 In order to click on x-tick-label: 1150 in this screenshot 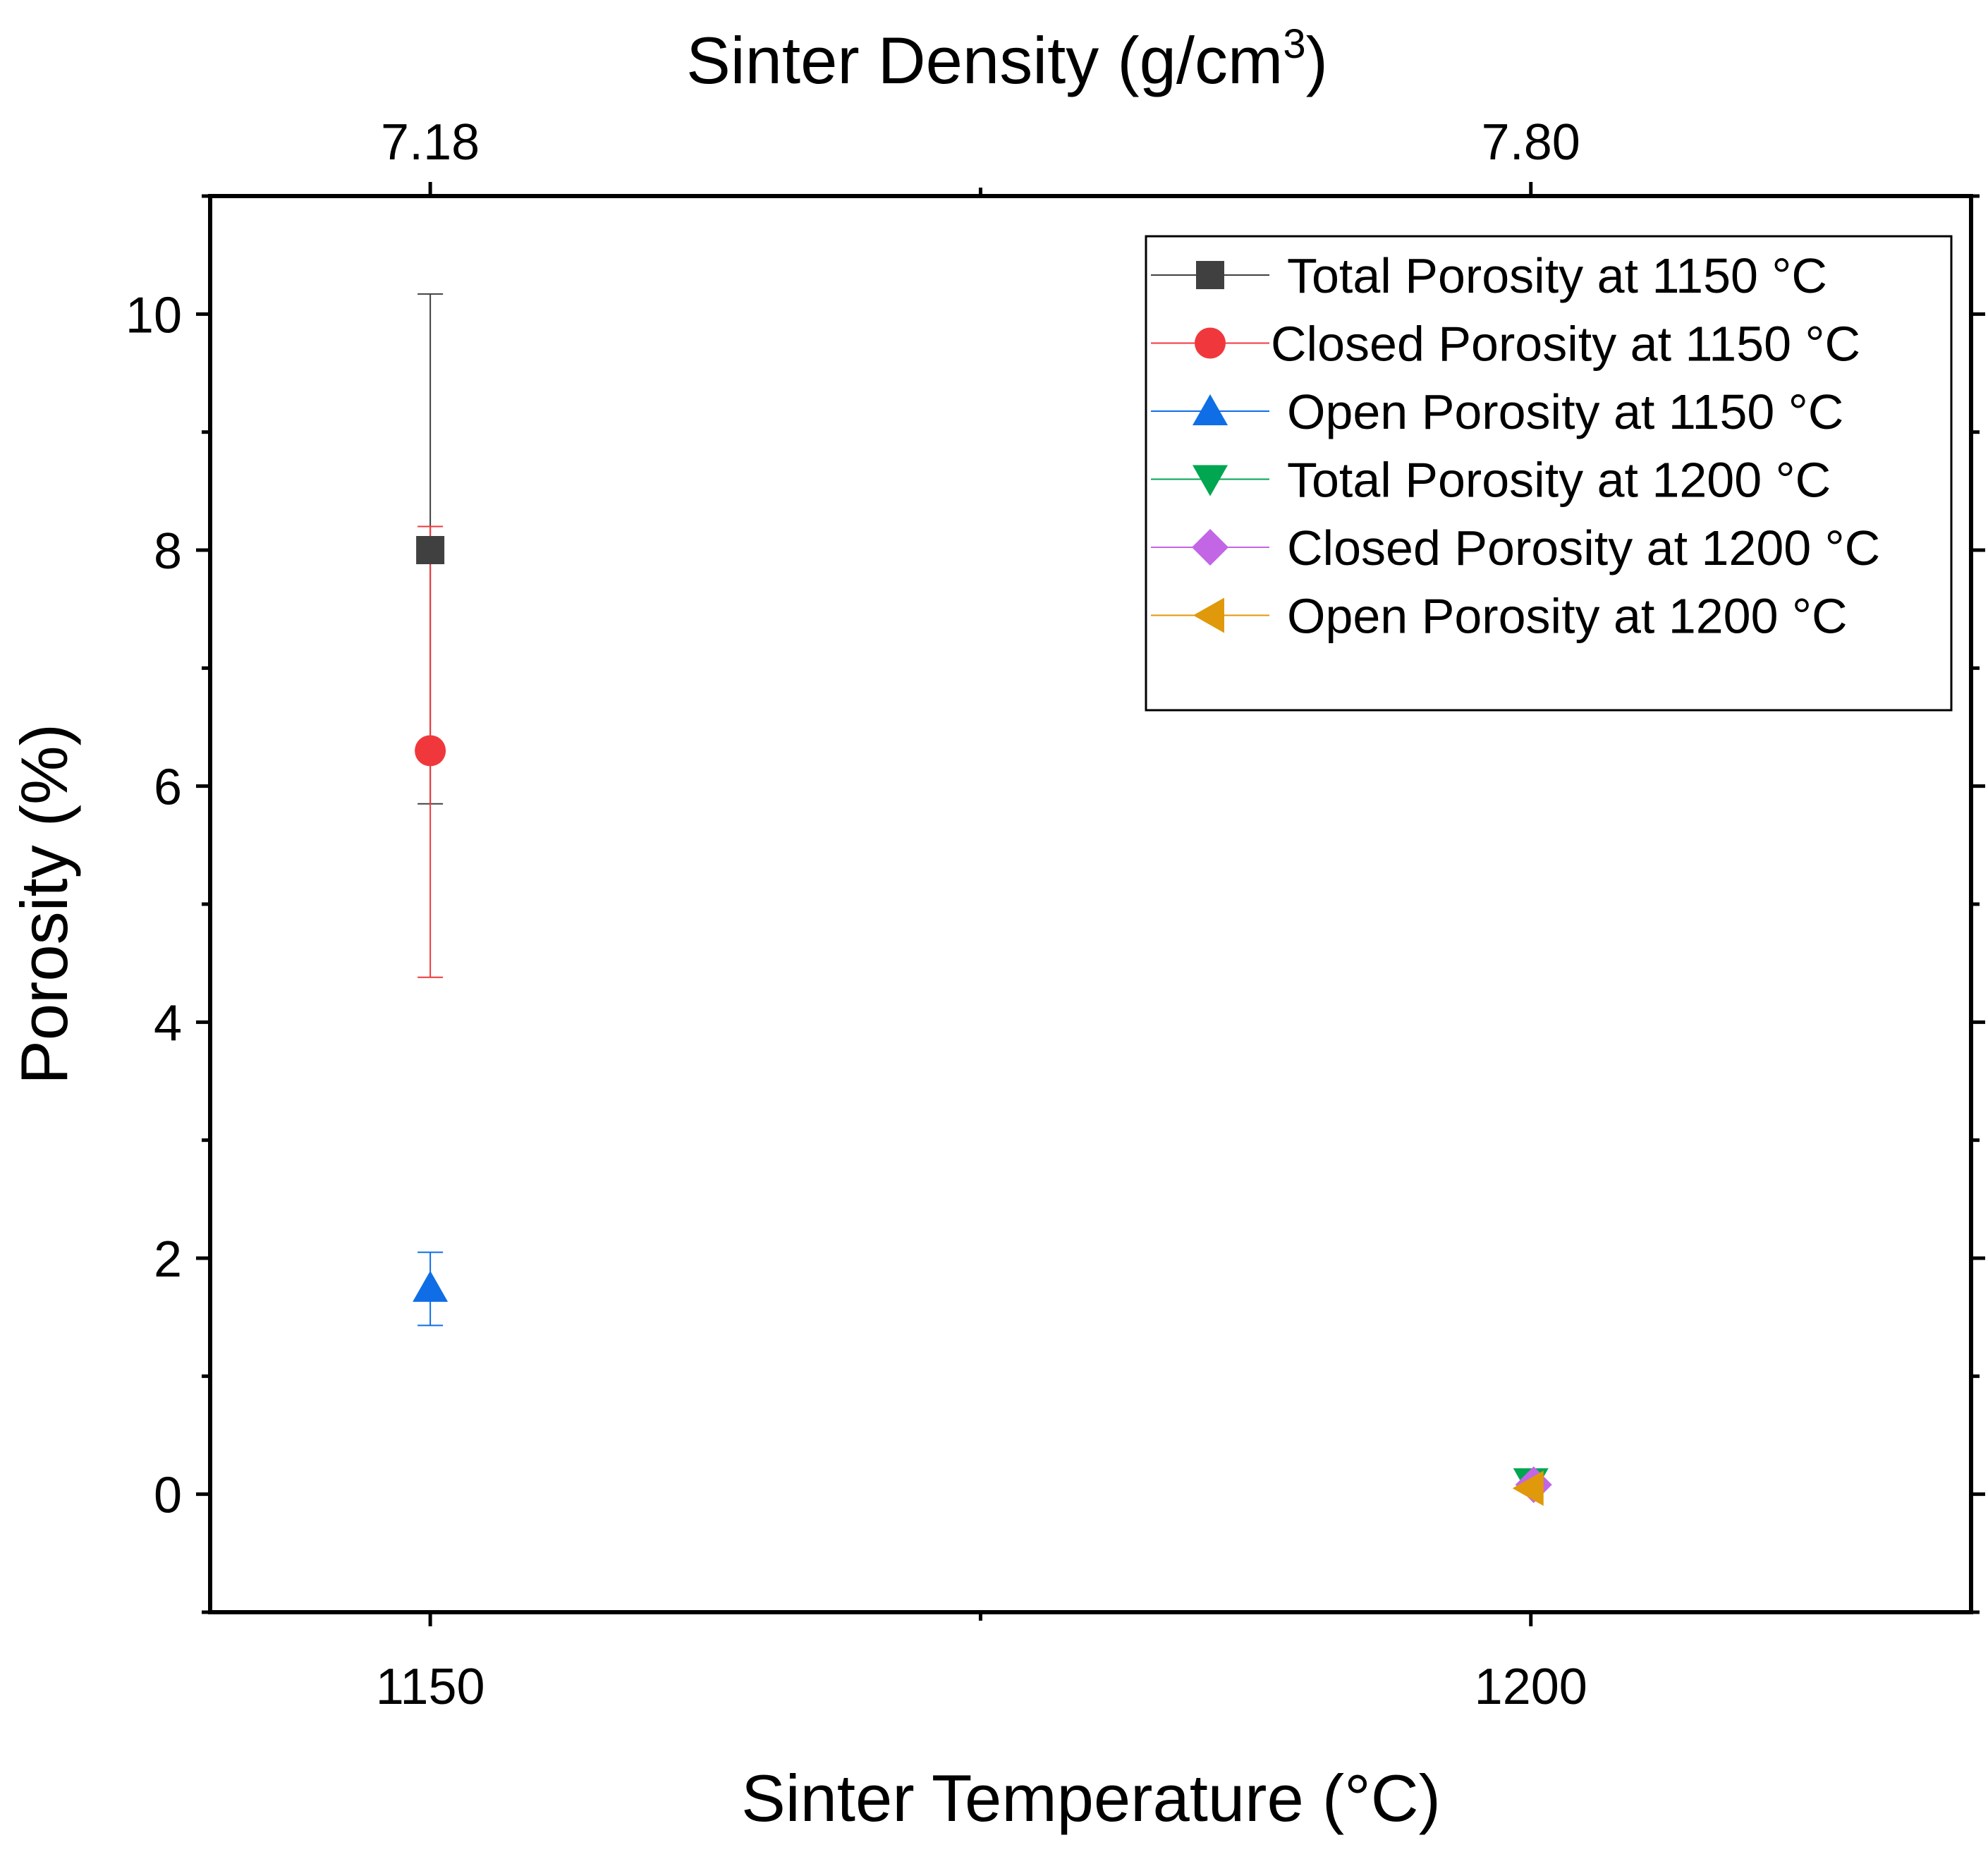, I will do `click(430, 1687)`.